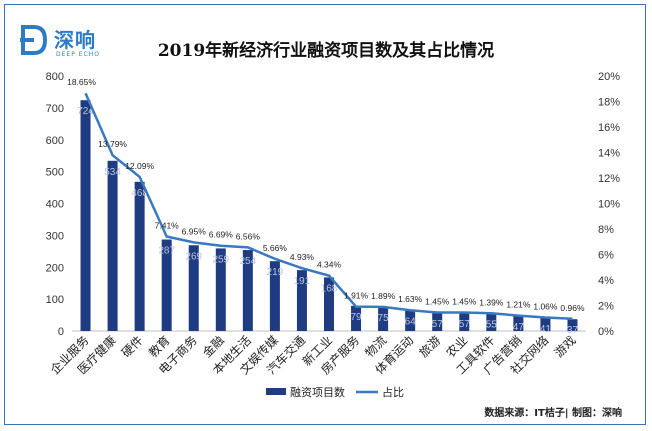 The image size is (652, 431). Describe the element at coordinates (247, 261) in the screenshot. I see `bar-value-label: 254` at that location.